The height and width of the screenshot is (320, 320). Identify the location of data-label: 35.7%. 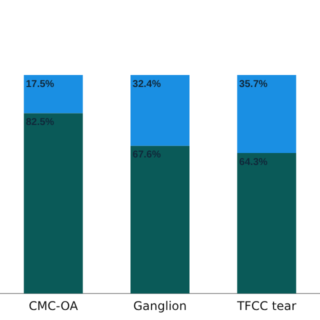
(253, 84).